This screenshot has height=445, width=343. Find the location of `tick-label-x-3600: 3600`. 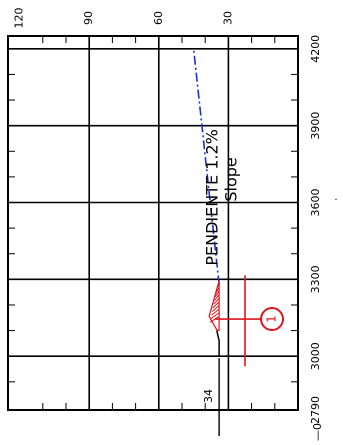

tick-label-x-3600: 3600 is located at coordinates (315, 203).